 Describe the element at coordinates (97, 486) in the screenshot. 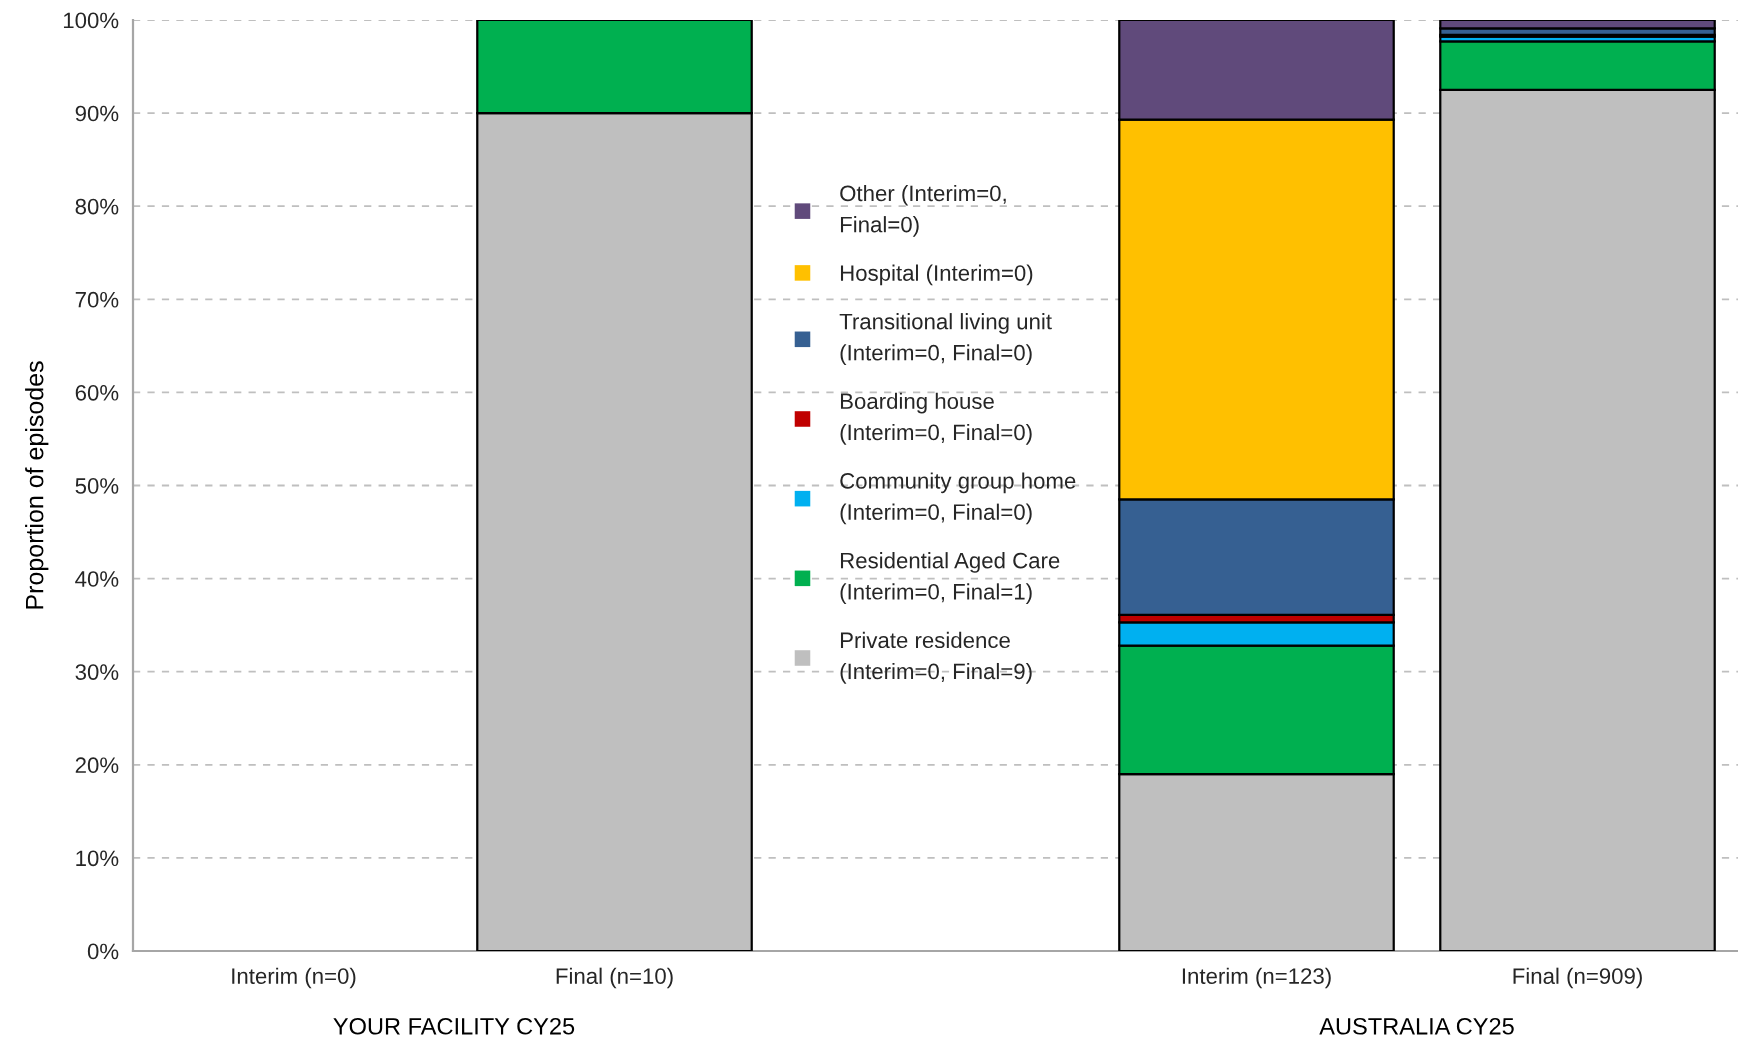

I see `y-tick-label: 50%` at that location.